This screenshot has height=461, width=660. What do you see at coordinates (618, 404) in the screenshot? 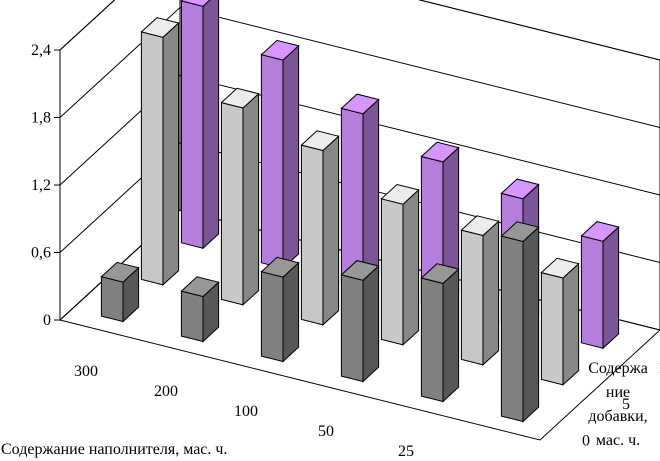
I see `depth-axis-title: Содержа ние добавки, мас. ч.` at bounding box center [618, 404].